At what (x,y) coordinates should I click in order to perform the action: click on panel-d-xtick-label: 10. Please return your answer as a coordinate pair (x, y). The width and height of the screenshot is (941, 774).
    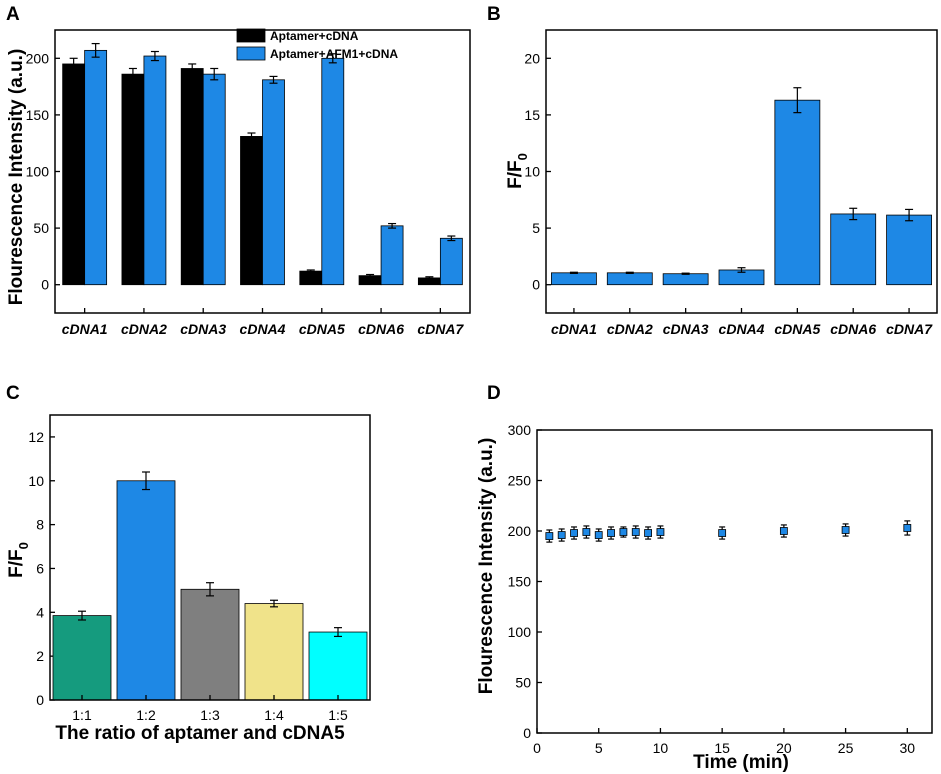
    Looking at the image, I should click on (661, 748).